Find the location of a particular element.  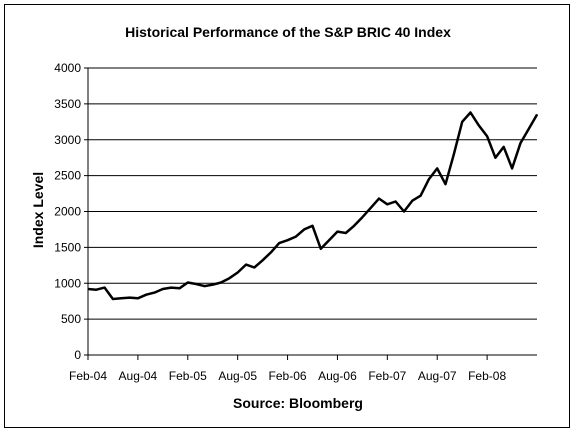

x-tick-label: Aug-05 is located at coordinates (237, 376).